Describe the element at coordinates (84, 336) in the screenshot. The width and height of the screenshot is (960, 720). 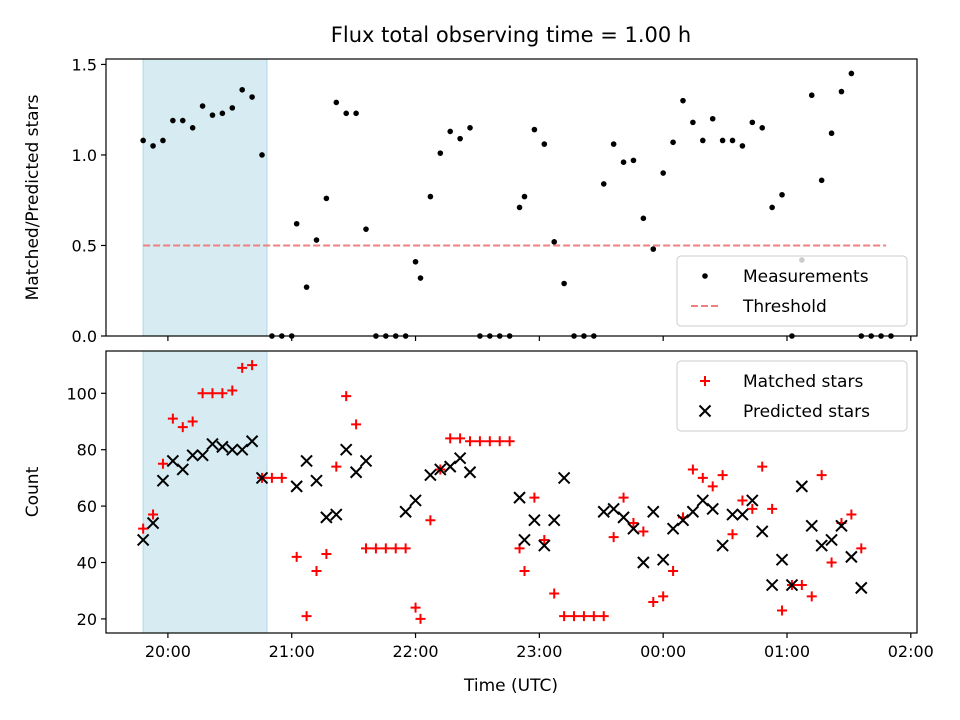
I see `ratio-y-tick-label: 0.0` at that location.